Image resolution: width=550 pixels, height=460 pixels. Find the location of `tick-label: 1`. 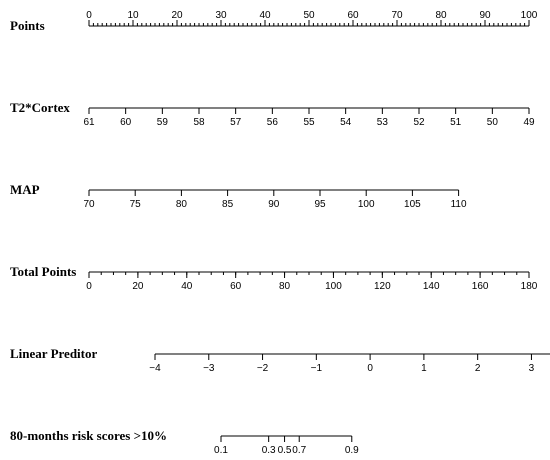

tick-label: 1 is located at coordinates (424, 368).